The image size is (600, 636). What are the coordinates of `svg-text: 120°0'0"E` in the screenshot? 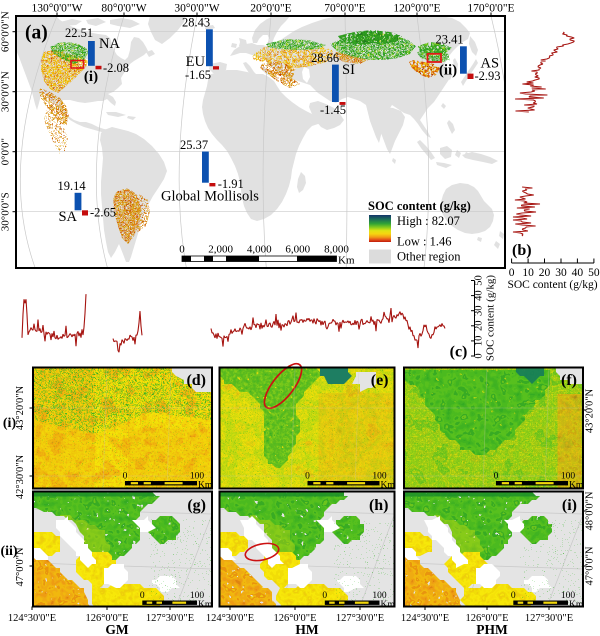 It's located at (416, 9).